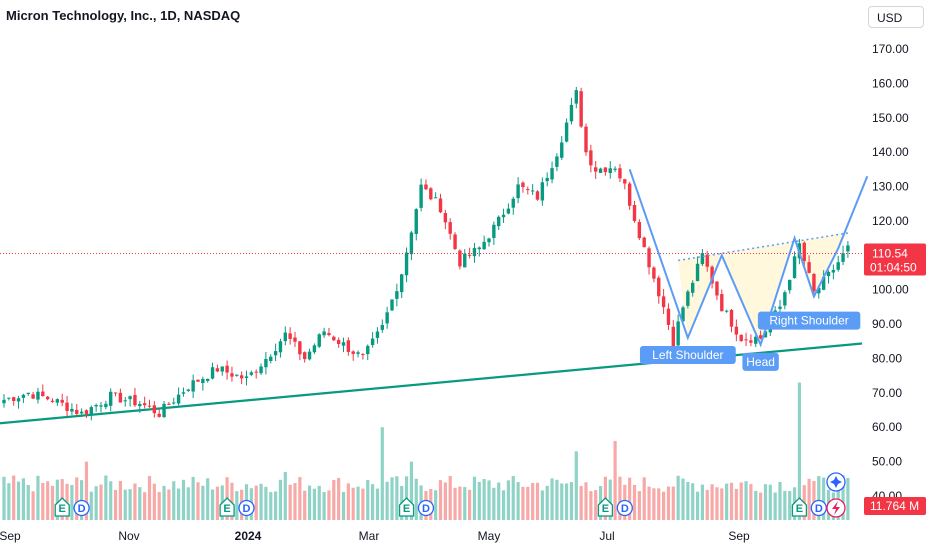 Image resolution: width=932 pixels, height=550 pixels. Describe the element at coordinates (836, 482) in the screenshot. I see `sparkle-icon` at that location.